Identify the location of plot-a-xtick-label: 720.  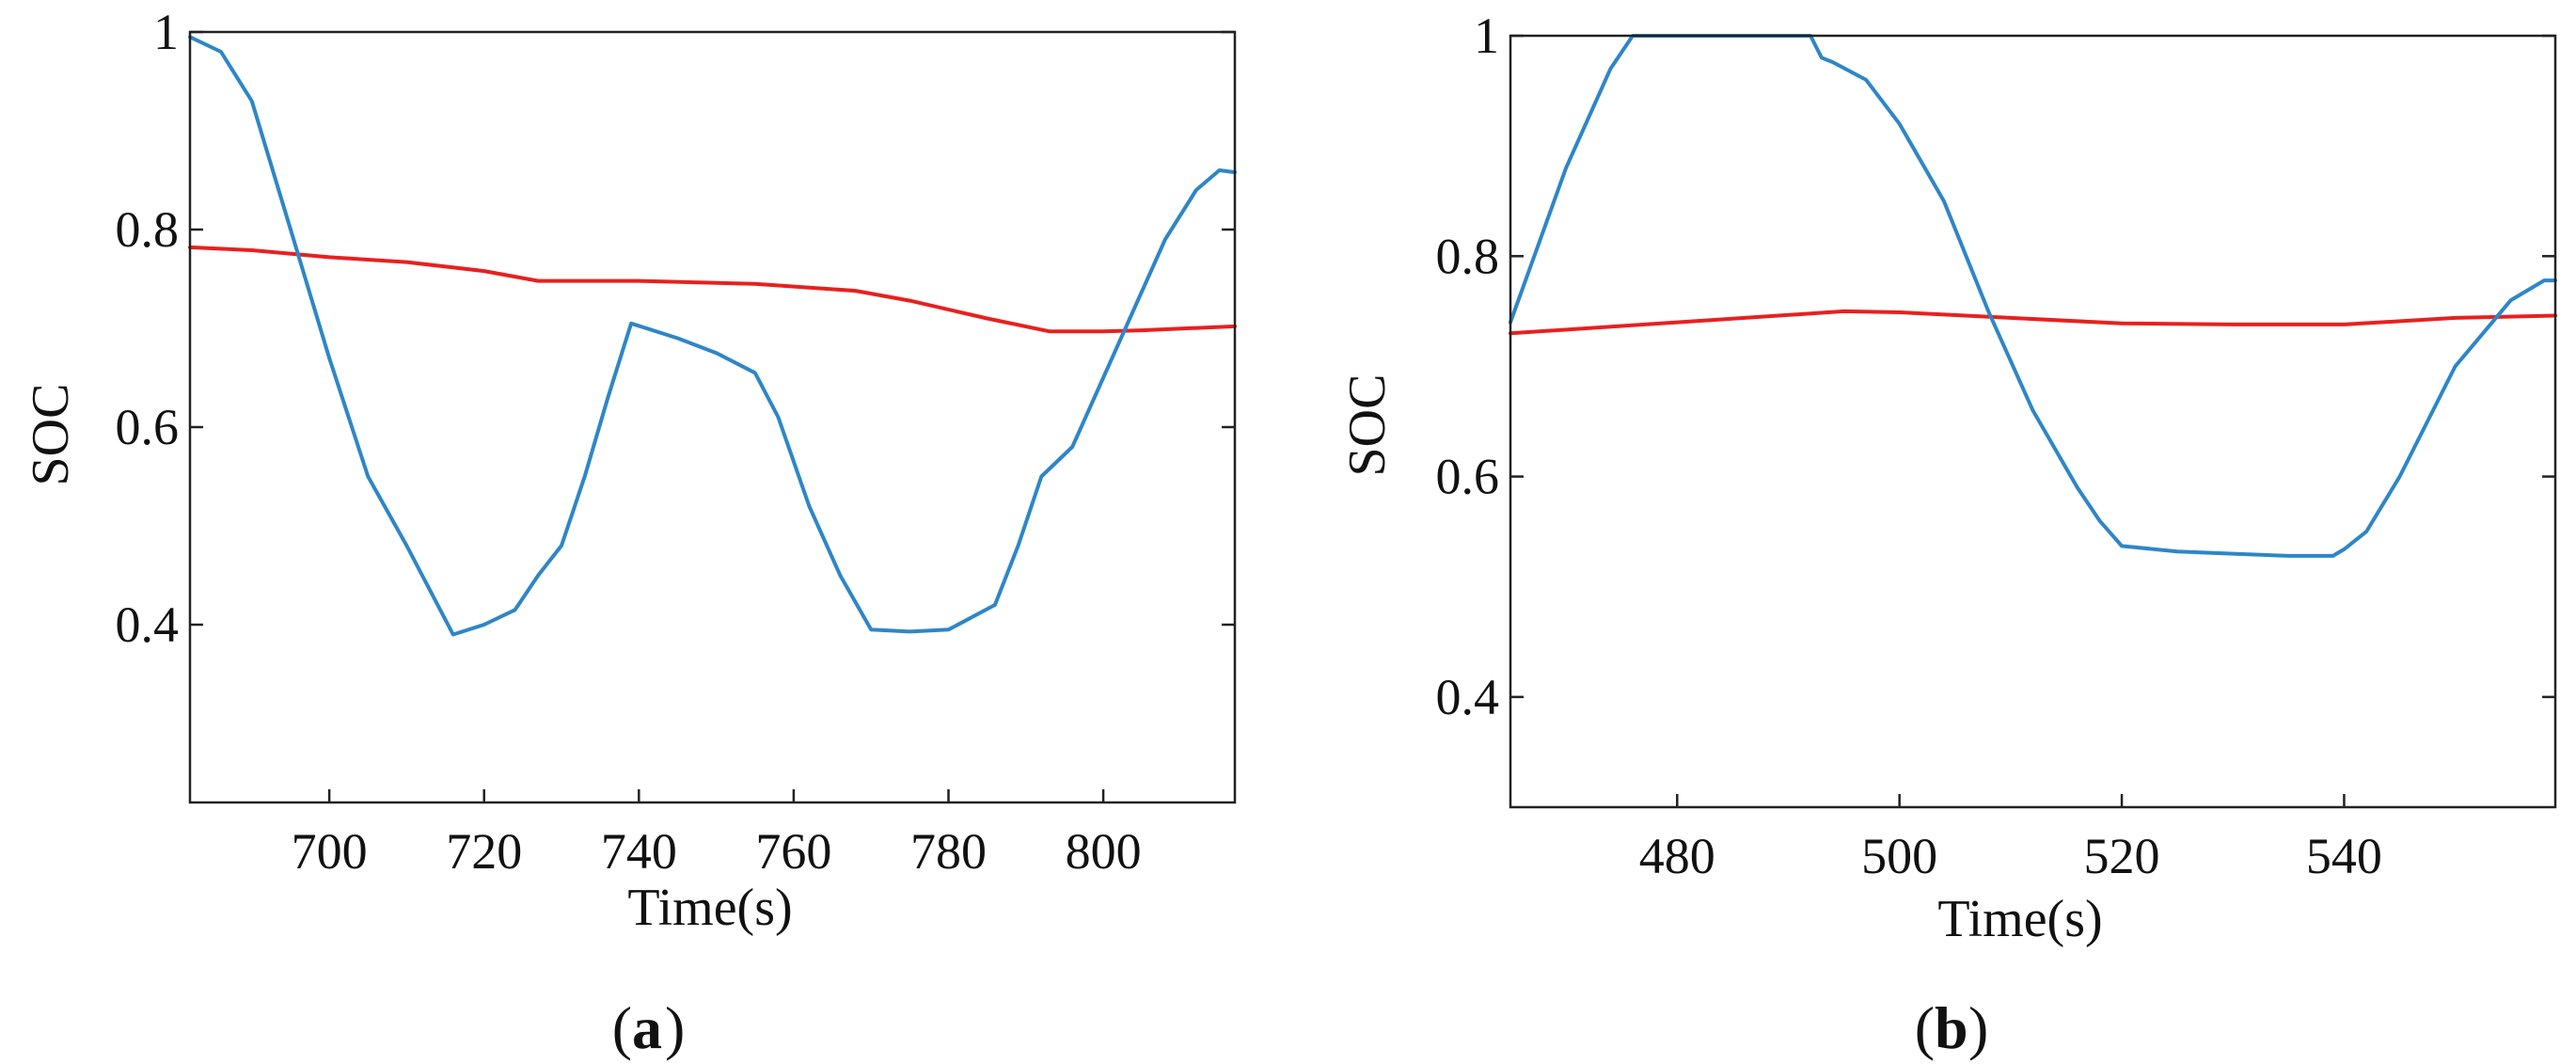
(484, 852).